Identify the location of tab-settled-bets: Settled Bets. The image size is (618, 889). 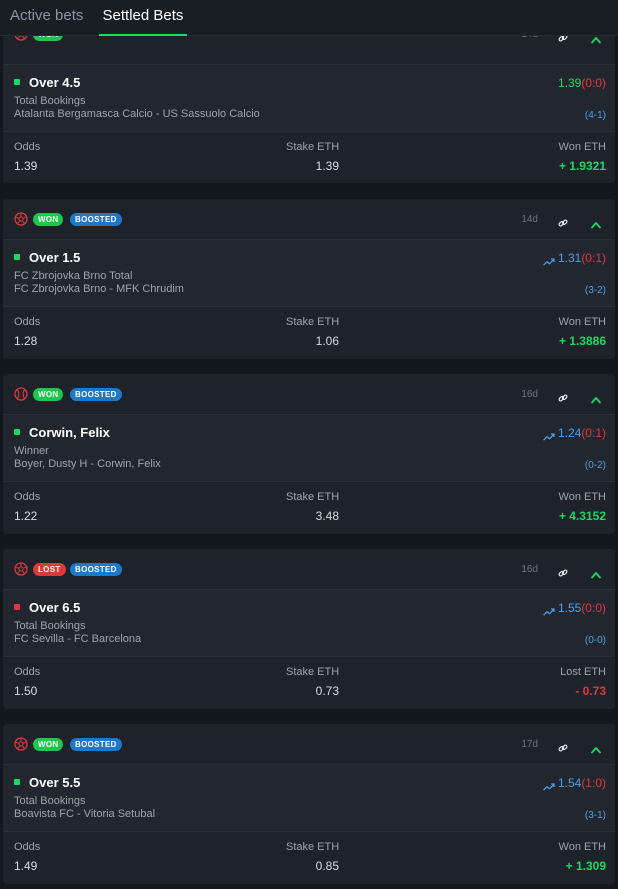
(143, 18).